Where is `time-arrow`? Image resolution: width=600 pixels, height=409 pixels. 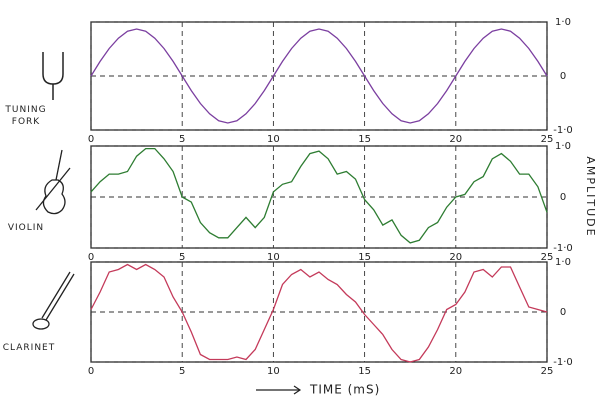 time-arrow is located at coordinates (279, 390).